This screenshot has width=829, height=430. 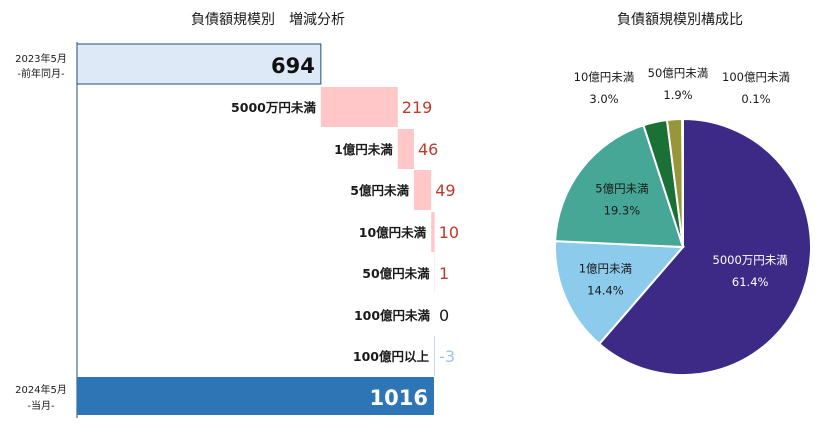 I want to click on category-label: 5億円未満, so click(x=379, y=190).